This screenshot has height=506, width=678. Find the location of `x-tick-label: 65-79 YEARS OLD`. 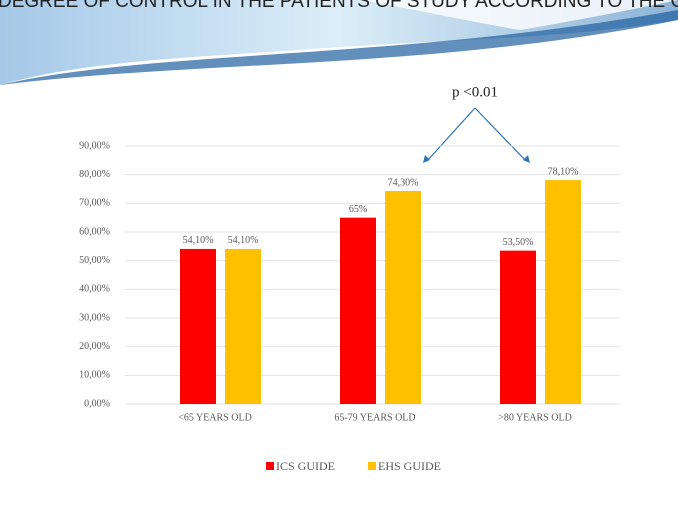

x-tick-label: 65-79 YEARS OLD is located at coordinates (374, 417).